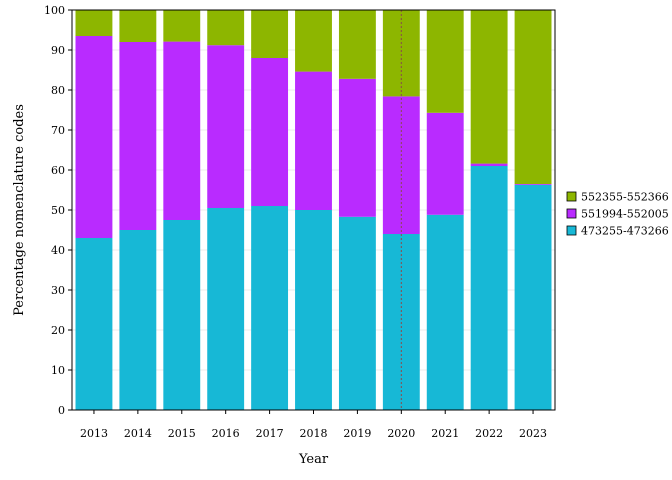 This screenshot has height=480, width=672. Describe the element at coordinates (489, 433) in the screenshot. I see `x-tick-label-2022: 2022` at that location.